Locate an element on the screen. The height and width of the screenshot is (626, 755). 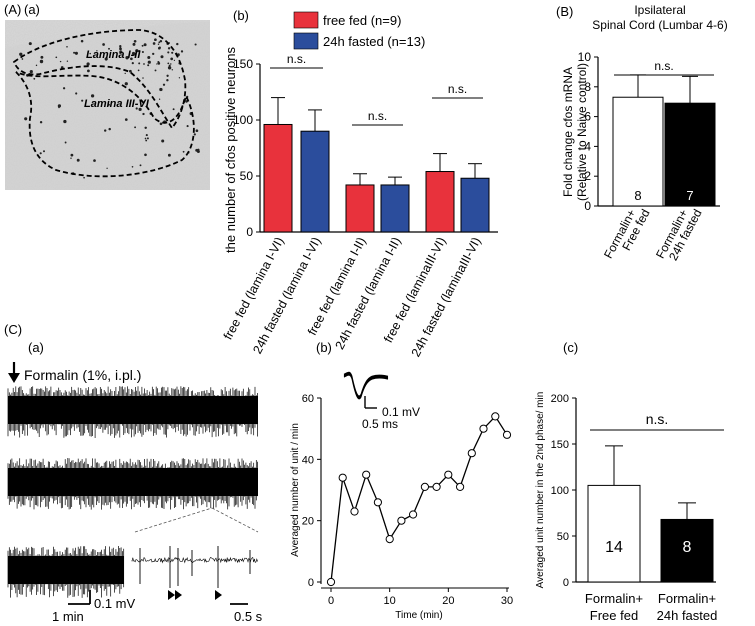
scale-time-long-label: 1 min is located at coordinates (68, 616).